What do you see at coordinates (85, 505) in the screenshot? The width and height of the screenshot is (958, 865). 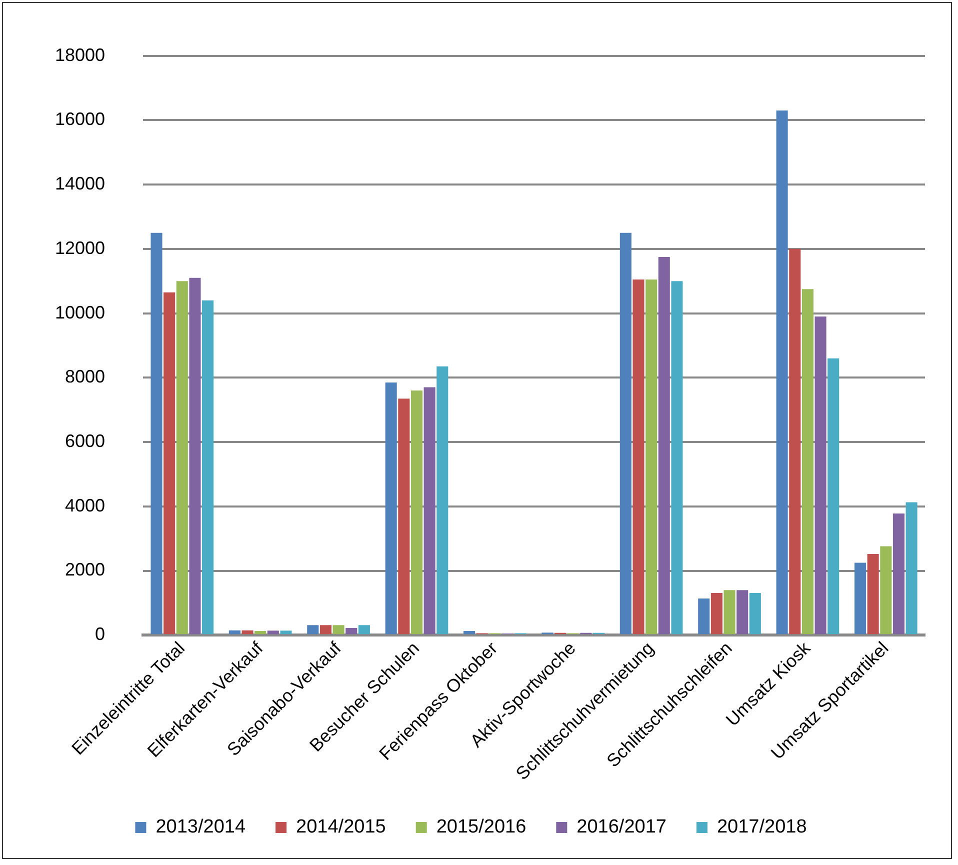 I see `y-tick-label: 4000` at bounding box center [85, 505].